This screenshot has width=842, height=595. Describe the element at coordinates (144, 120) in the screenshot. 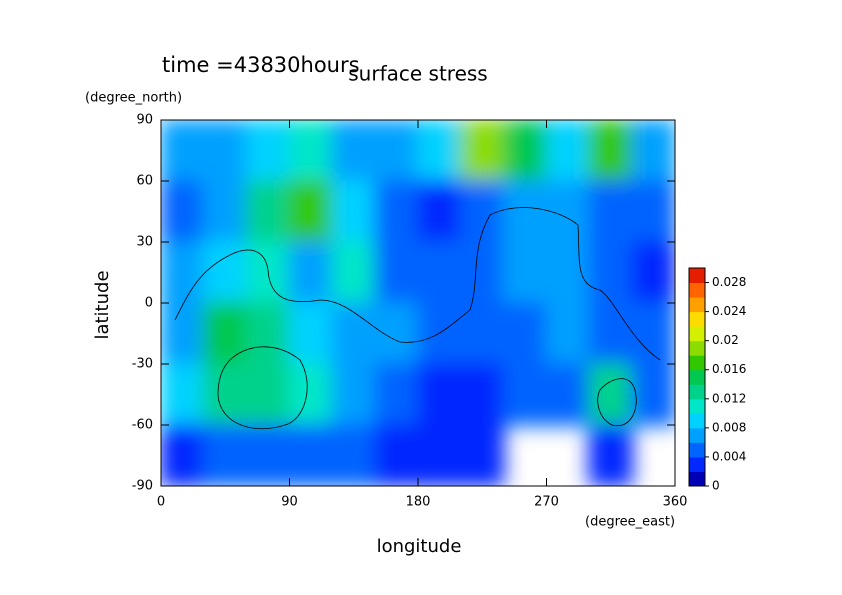

I see `y-tick-label: 90` at that location.